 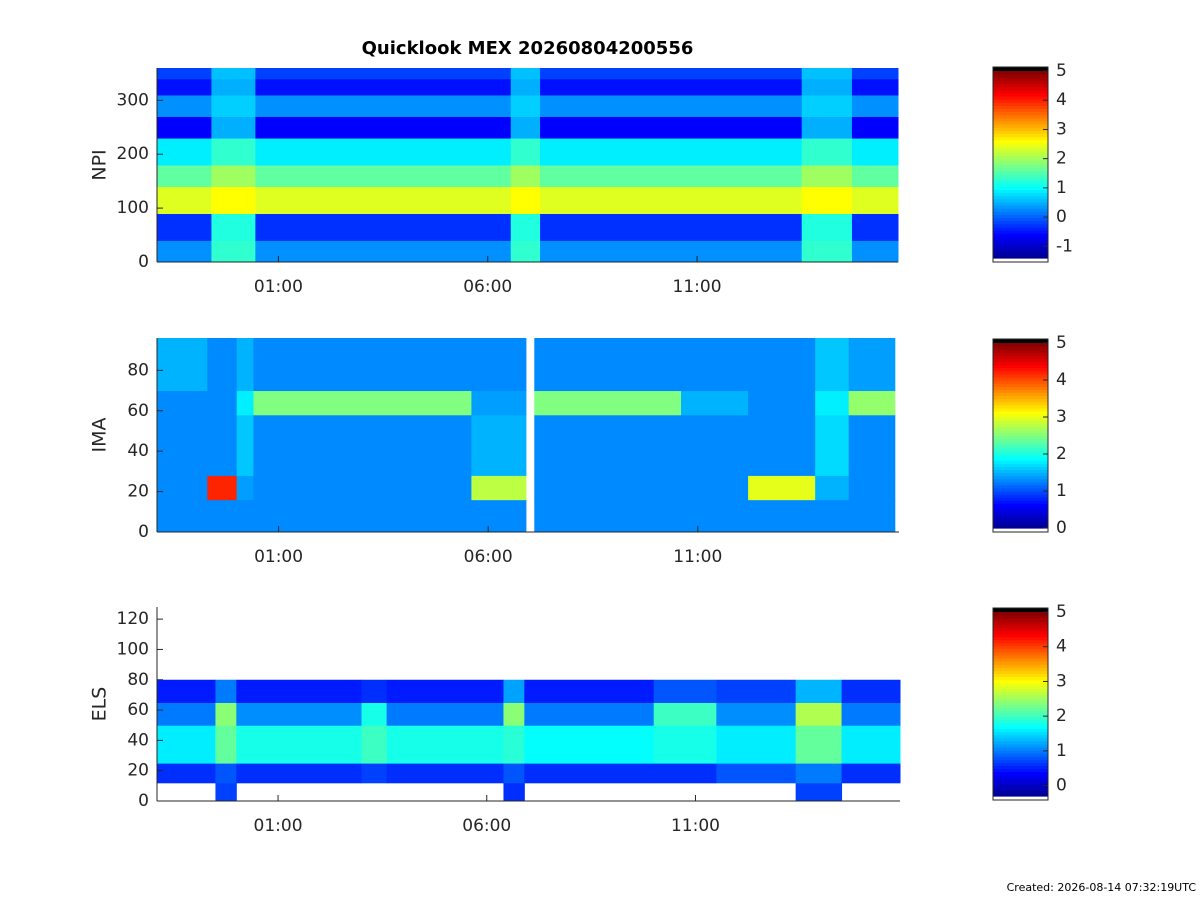 What do you see at coordinates (133, 100) in the screenshot?
I see `y-tick-label: 300` at bounding box center [133, 100].